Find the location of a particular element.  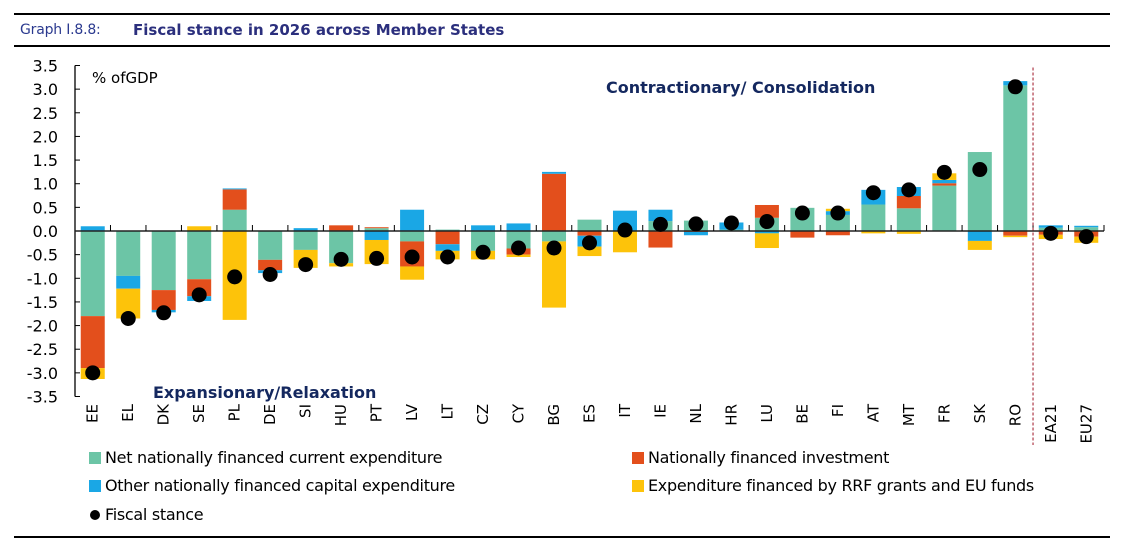

y-tick-label: -1.5 is located at coordinates (42, 302).